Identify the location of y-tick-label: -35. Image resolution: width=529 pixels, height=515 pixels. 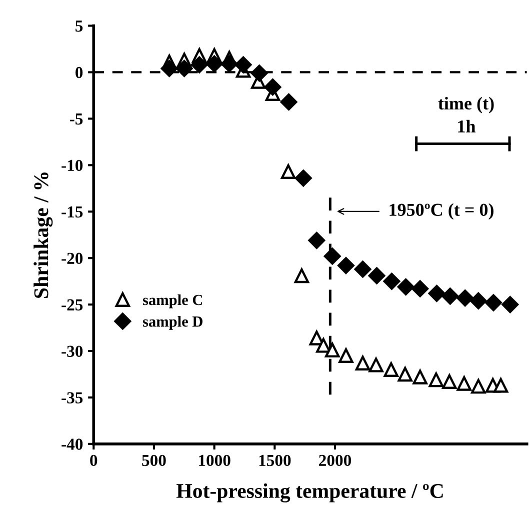
(72, 398).